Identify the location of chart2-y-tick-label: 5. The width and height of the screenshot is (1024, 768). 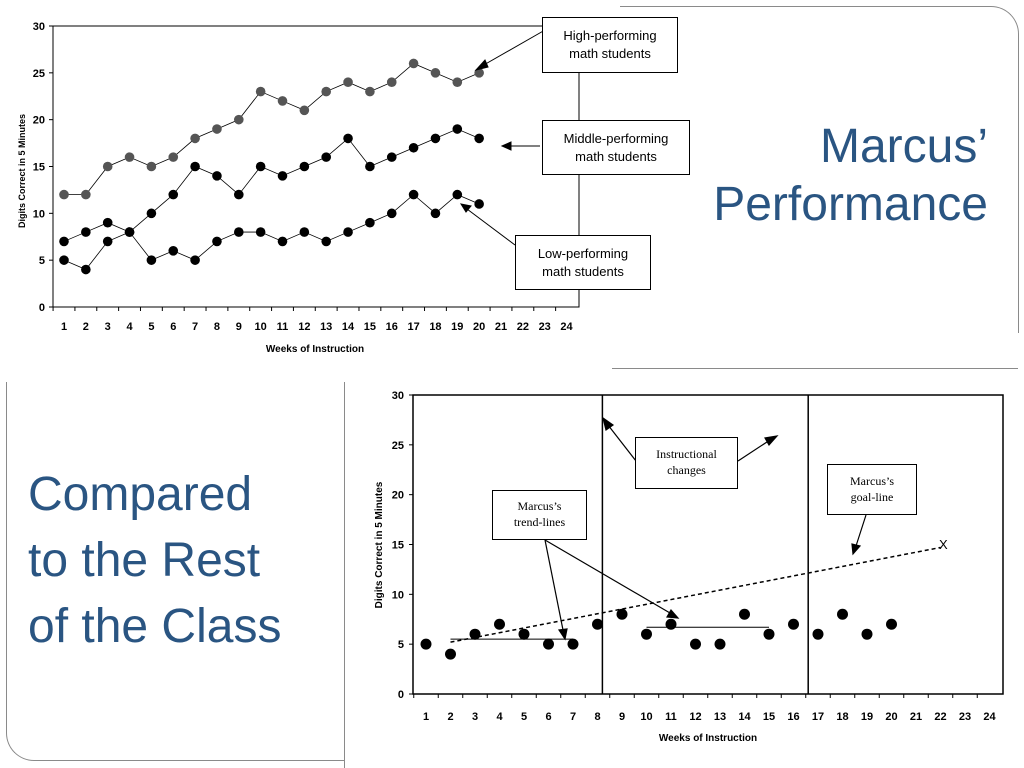
(401, 645).